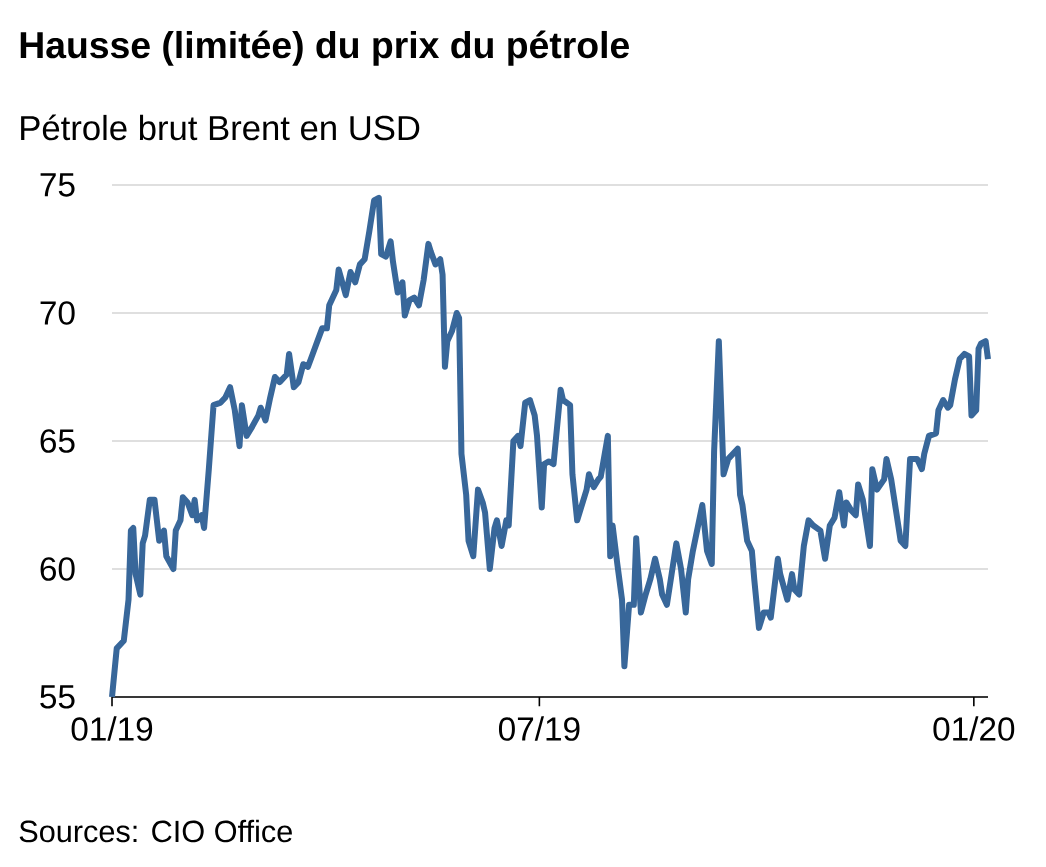  Describe the element at coordinates (57, 569) in the screenshot. I see `y-tick-label: 60` at that location.